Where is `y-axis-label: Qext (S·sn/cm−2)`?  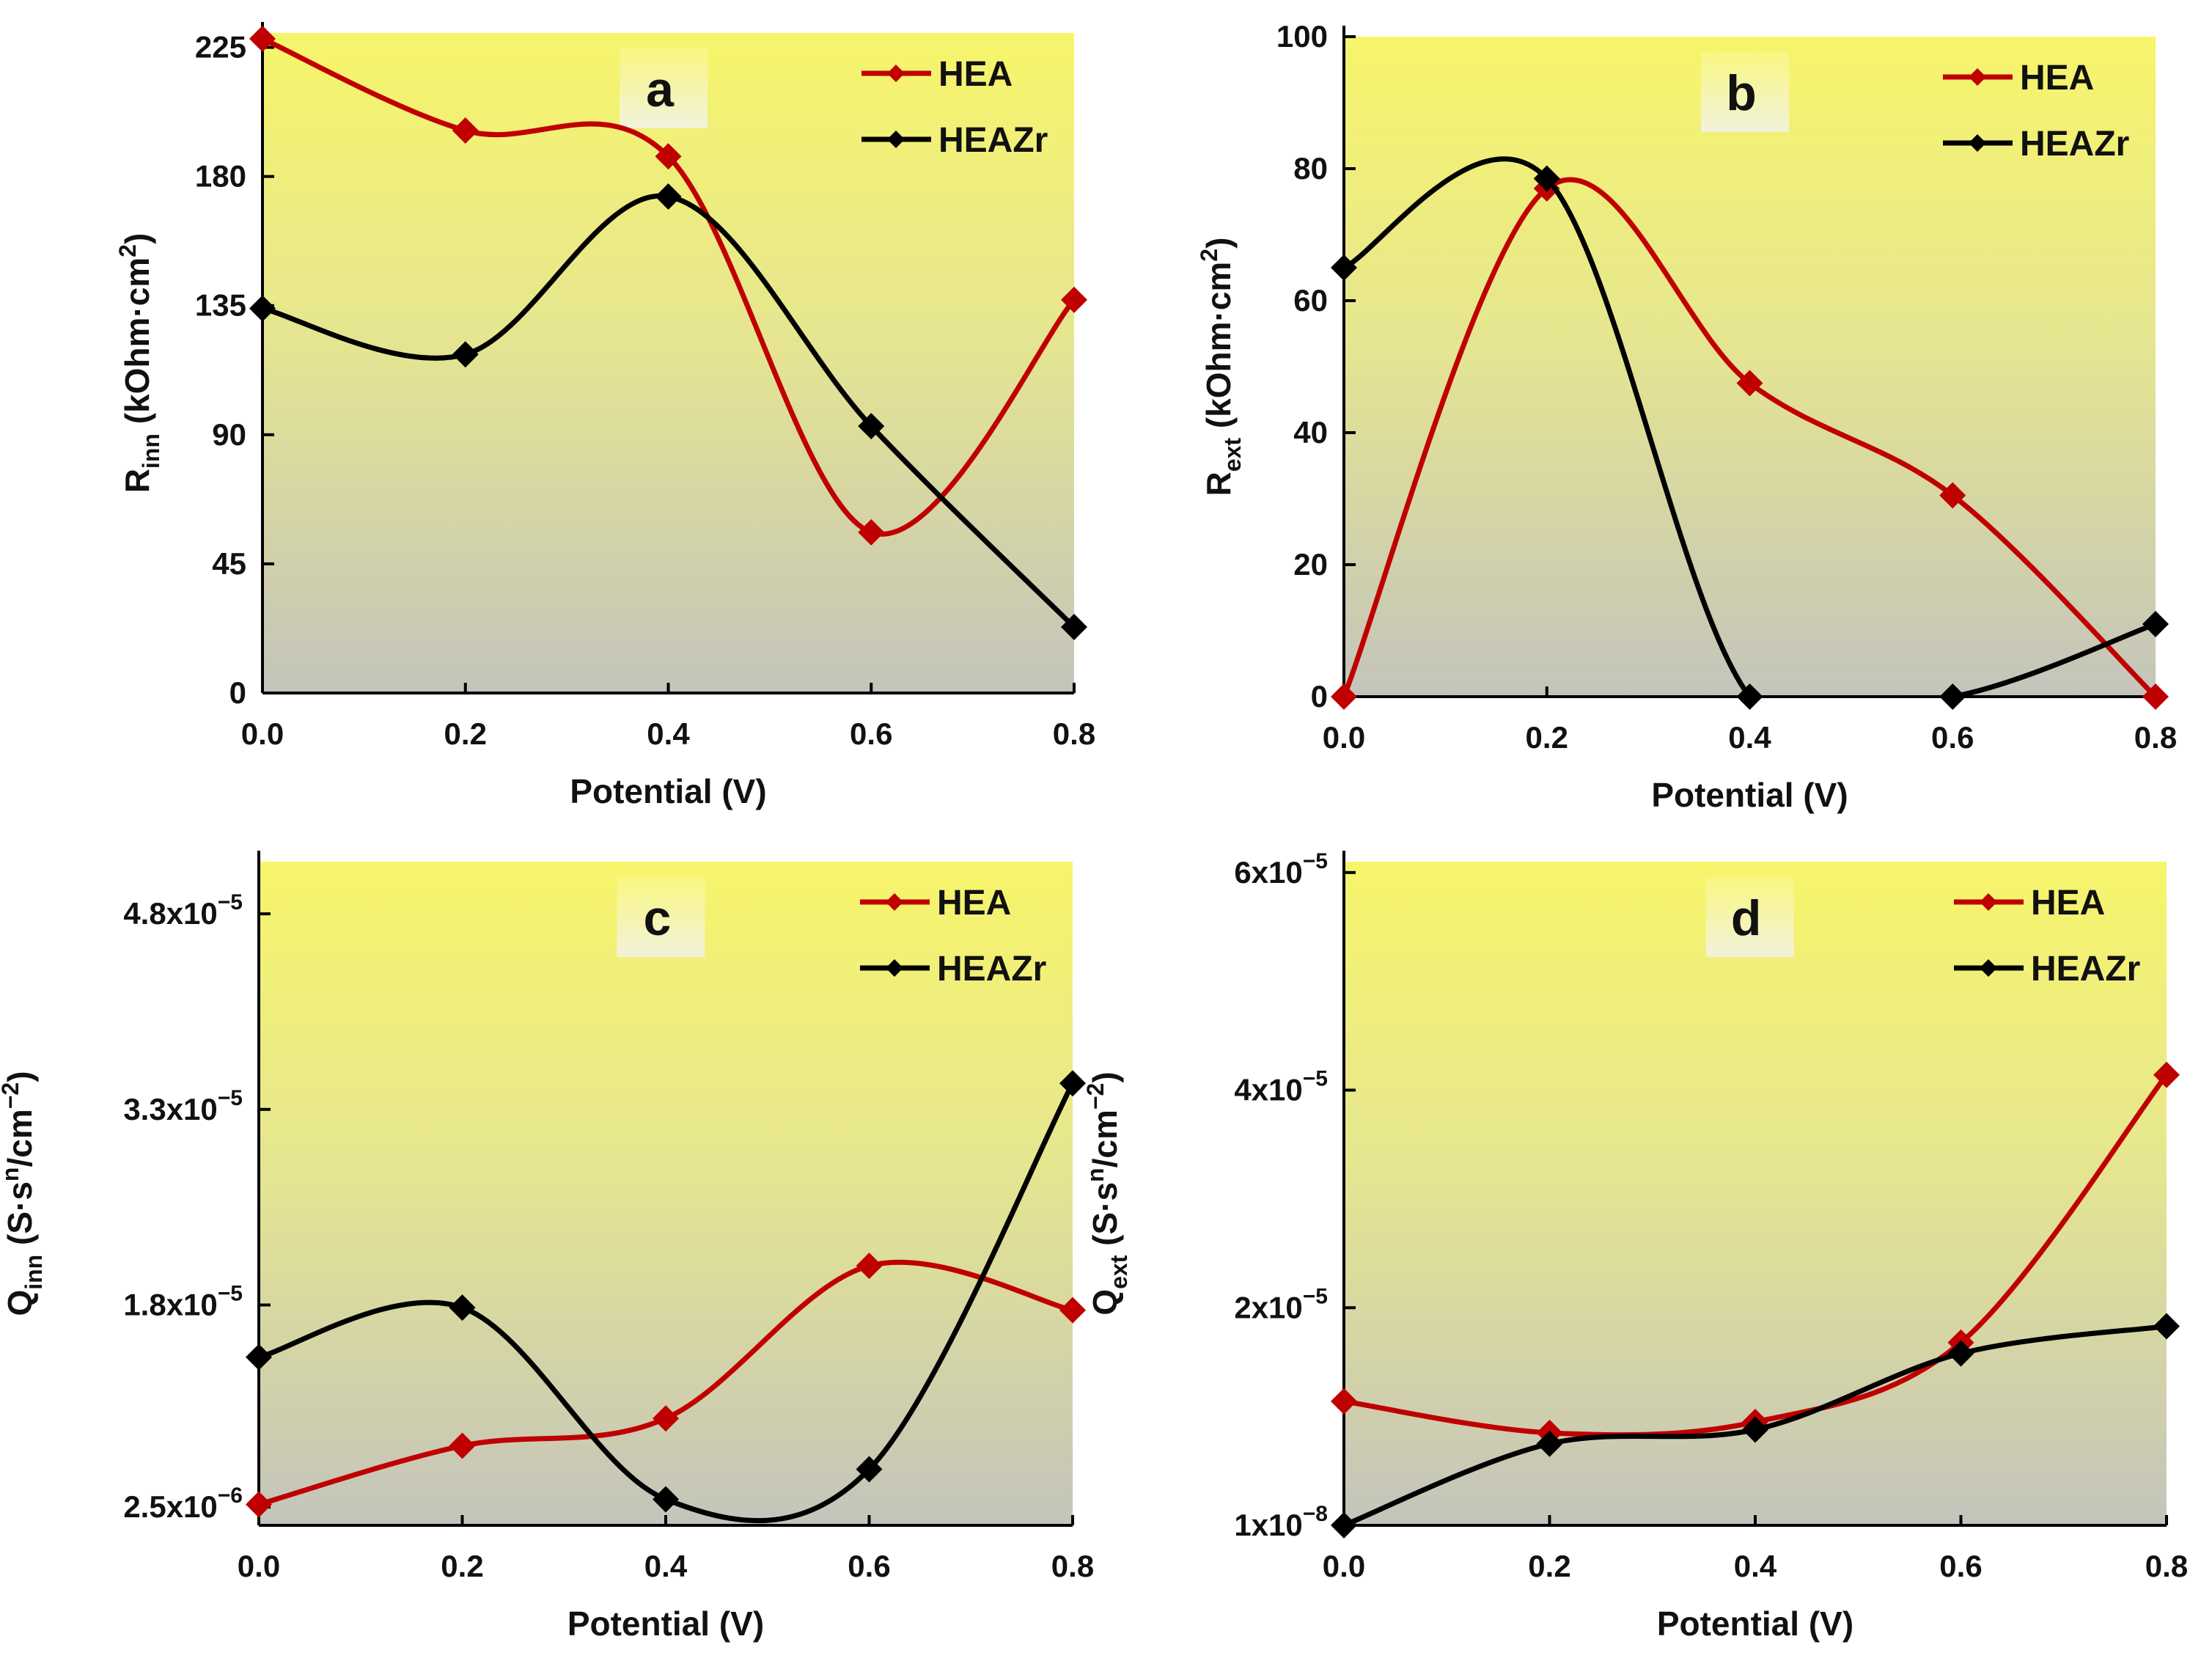 y-axis-label: Qext (S·sn/cm−2) is located at coordinates (1107, 1193).